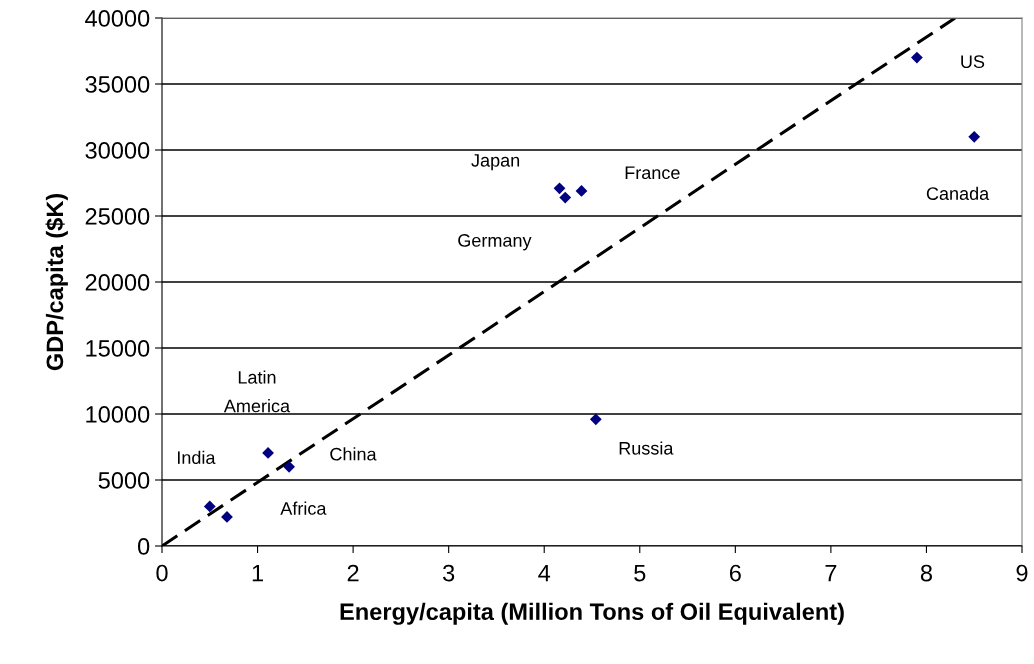 The width and height of the screenshot is (1034, 664). I want to click on annotation: Canada, so click(958, 193).